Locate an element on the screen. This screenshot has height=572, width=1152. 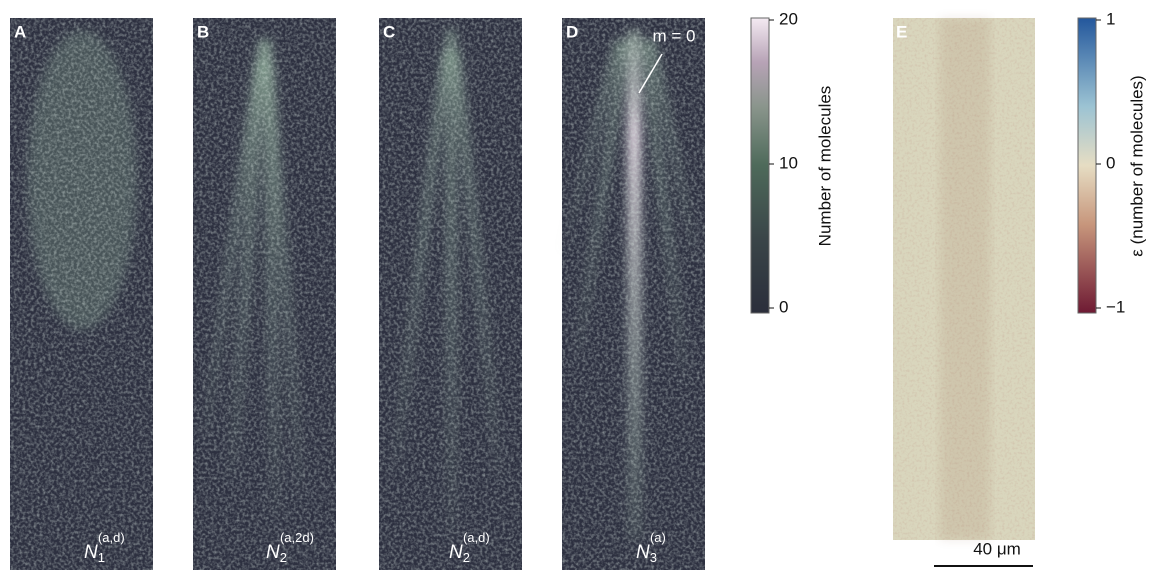
annotation-arrow is located at coordinates (650, 73).